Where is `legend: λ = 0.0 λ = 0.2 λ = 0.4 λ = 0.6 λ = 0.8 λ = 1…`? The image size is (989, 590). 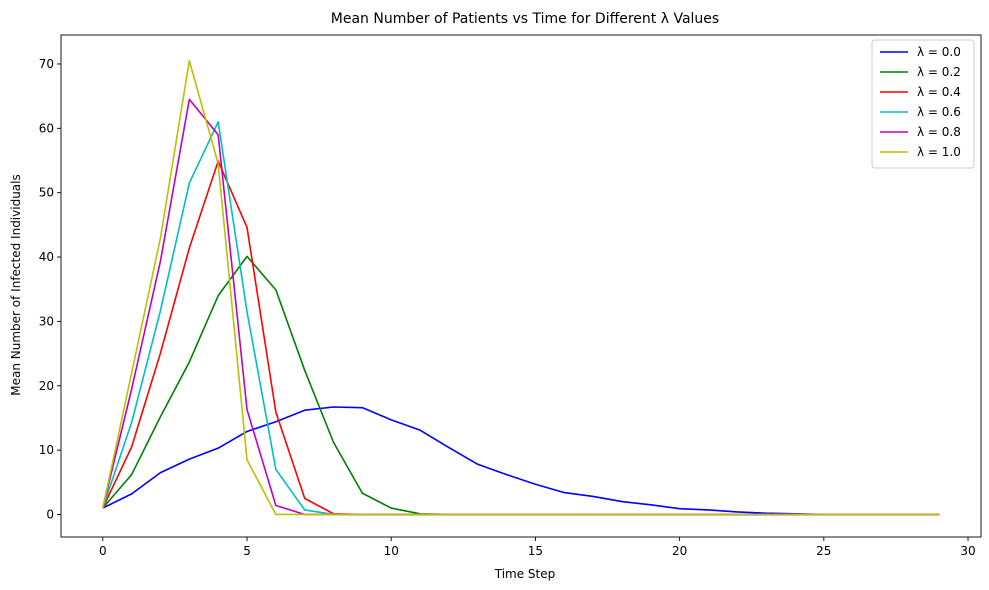
legend: λ = 0.0 λ = 0.2 λ = 0.4 λ = 0.6 λ = 0.8 λ = 1… is located at coordinates (923, 104).